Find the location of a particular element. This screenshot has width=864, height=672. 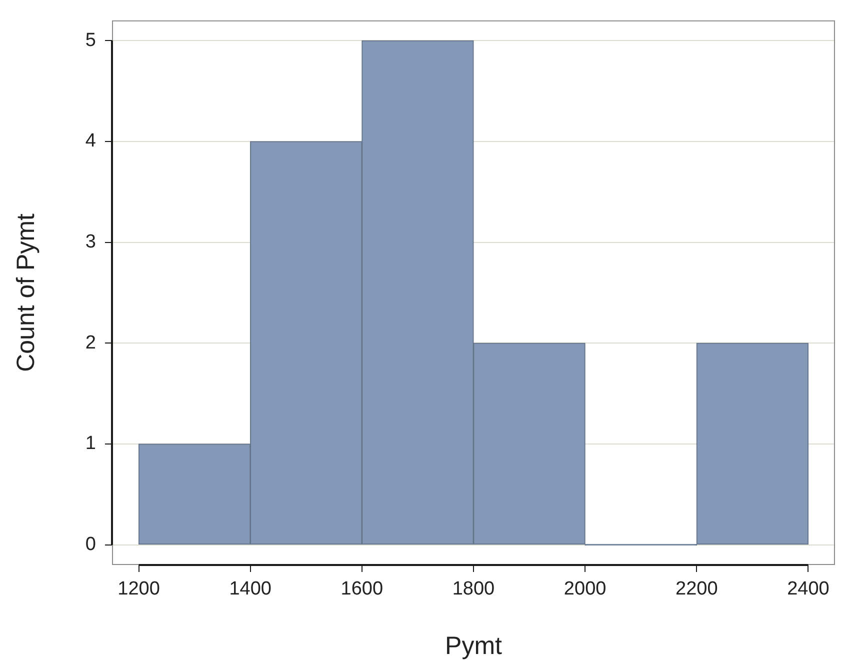

x-axis-title: Pymt is located at coordinates (473, 646).